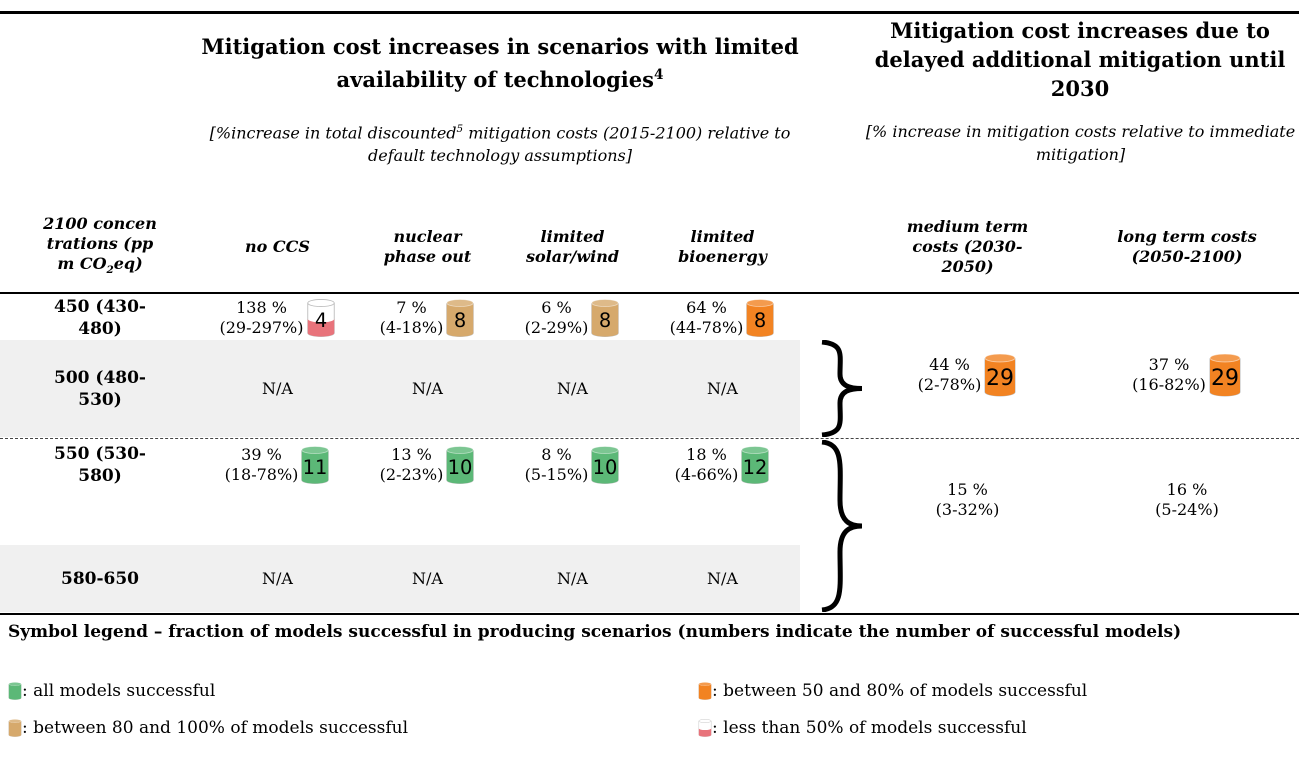 The image size is (1299, 764). What do you see at coordinates (706, 454) in the screenshot?
I see `cell-value: 18 %` at bounding box center [706, 454].